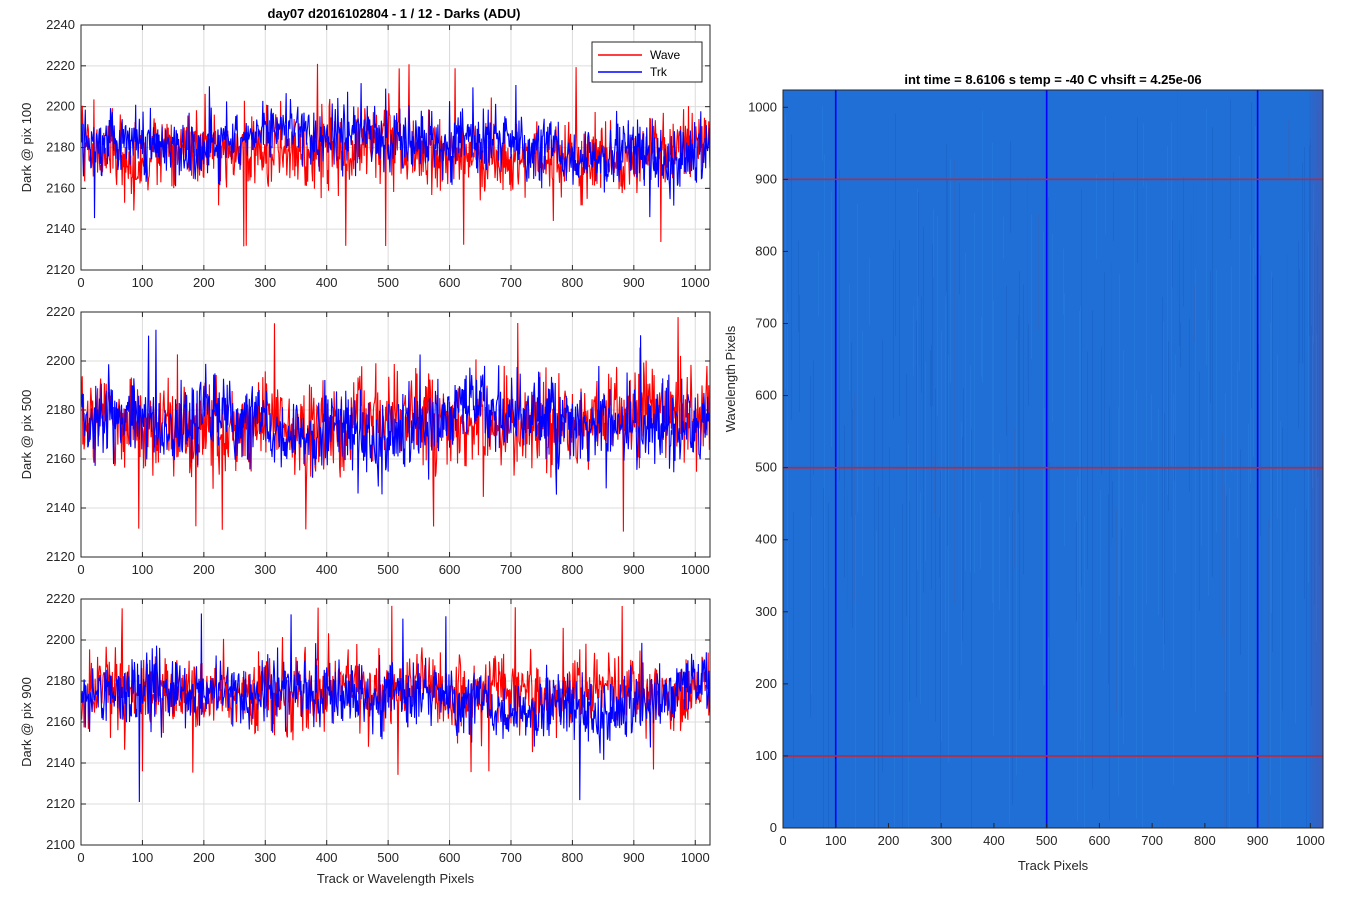  Describe the element at coordinates (766, 323) in the screenshot. I see `y-tick-label: 700` at that location.